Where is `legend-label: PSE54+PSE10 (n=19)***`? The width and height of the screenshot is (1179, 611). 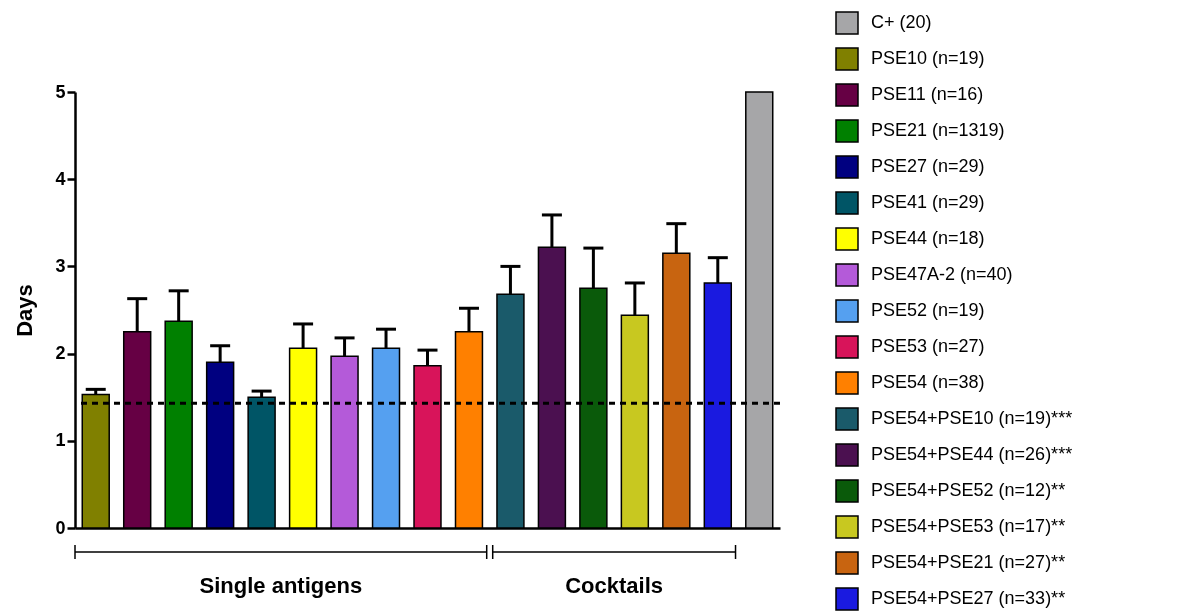 legend-label: PSE54+PSE10 (n=19)*** is located at coordinates (972, 418).